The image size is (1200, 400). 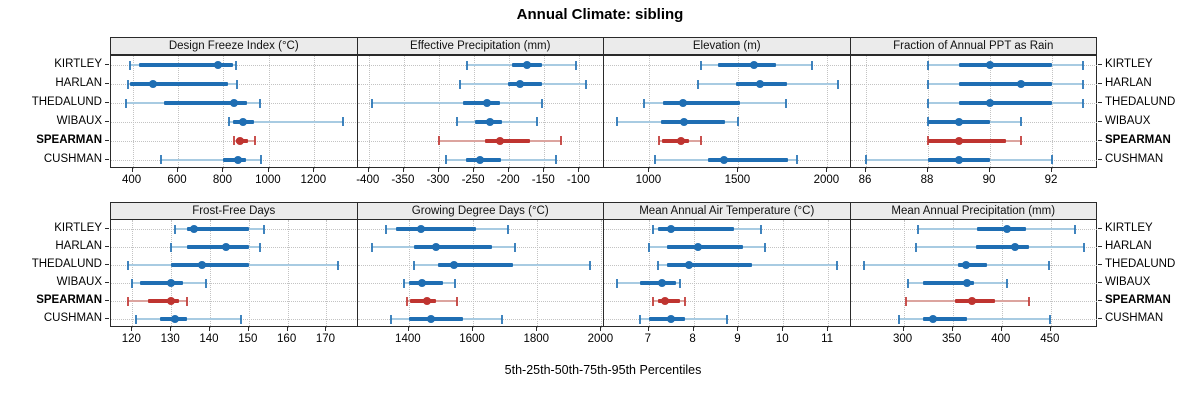 What do you see at coordinates (210, 159) in the screenshot?
I see `whisker-5th-95th` at bounding box center [210, 159].